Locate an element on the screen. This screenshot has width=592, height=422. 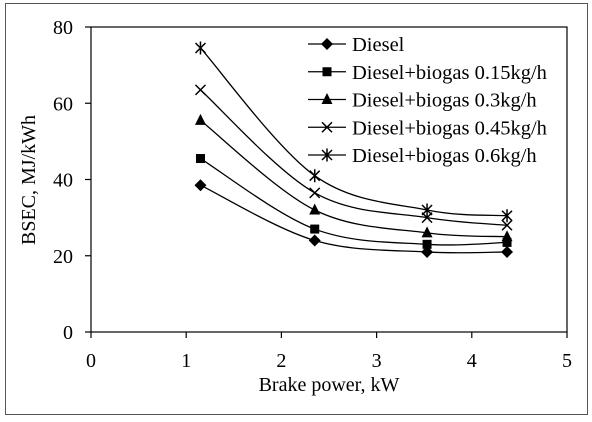
legend-entry-3: Diesel+biogas 0.45kg/h is located at coordinates (427, 128).